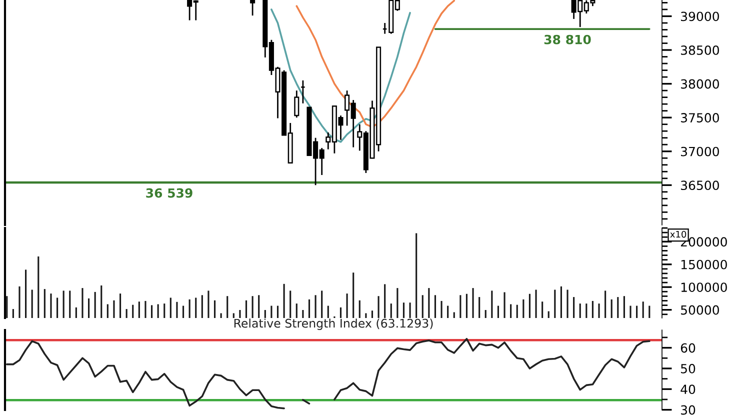 The height and width of the screenshot is (416, 740). Describe the element at coordinates (688, 348) in the screenshot. I see `y-tick-label: 60` at that location.